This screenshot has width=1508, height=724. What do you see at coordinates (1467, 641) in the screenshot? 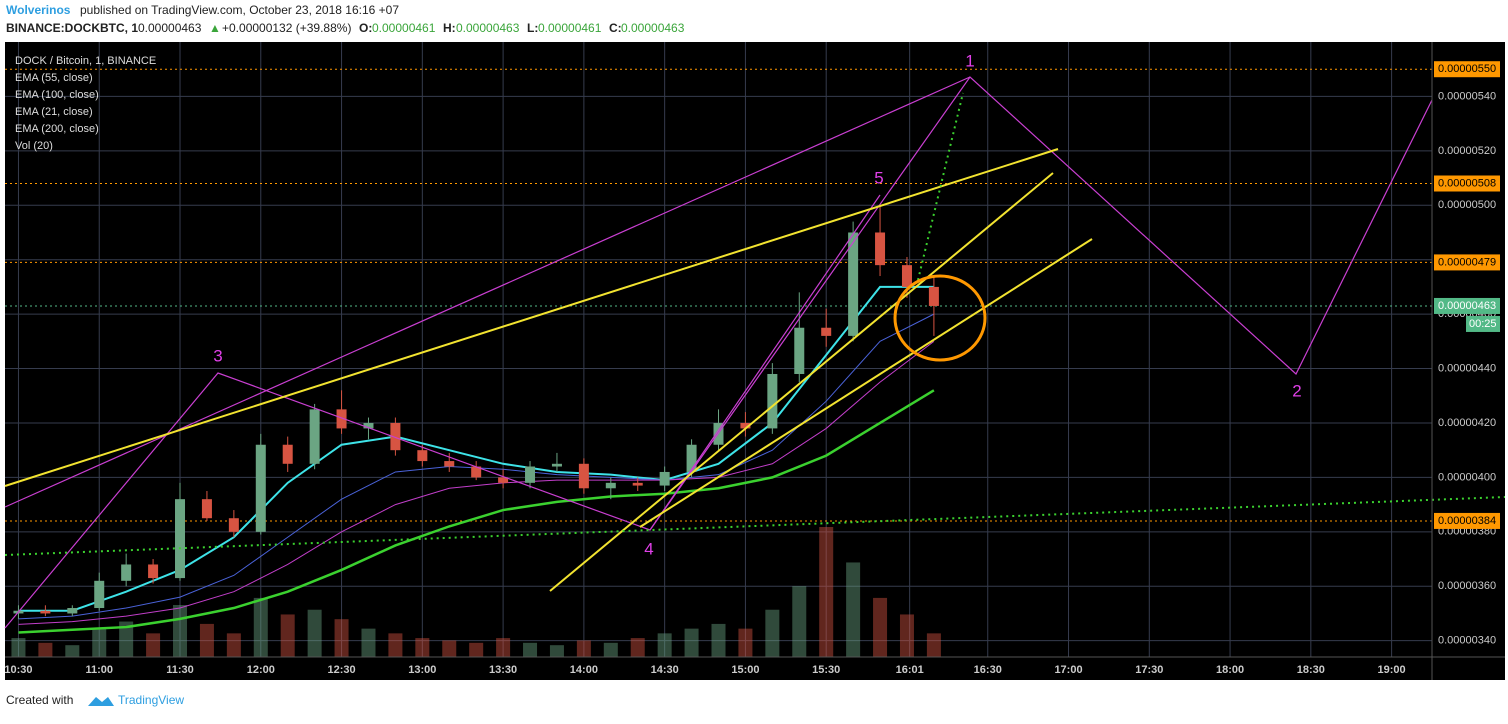
I see `y-tick-label: 0.00000340` at bounding box center [1467, 641].